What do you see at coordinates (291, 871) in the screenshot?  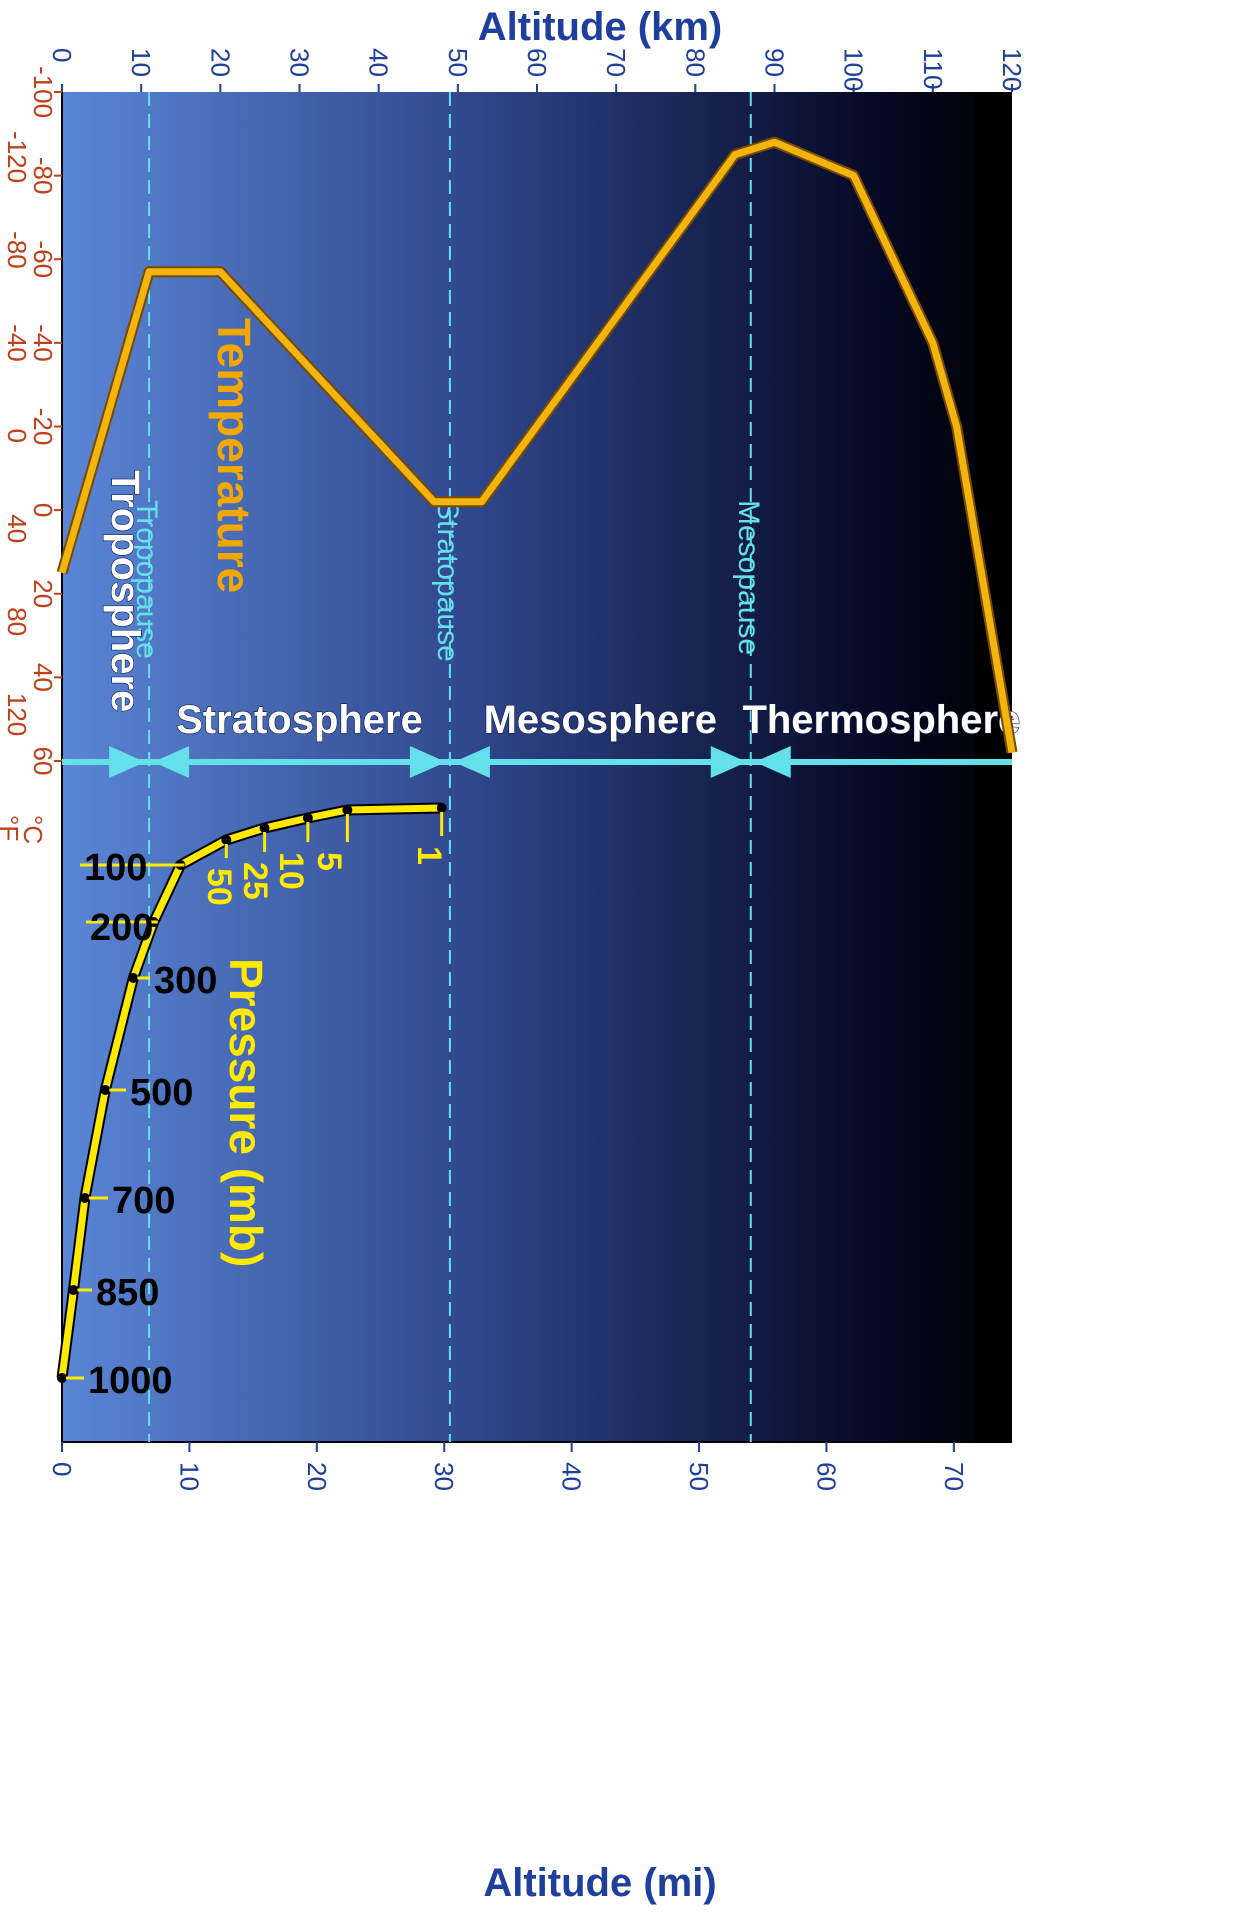 I see `pressure-value-label: 10` at bounding box center [291, 871].